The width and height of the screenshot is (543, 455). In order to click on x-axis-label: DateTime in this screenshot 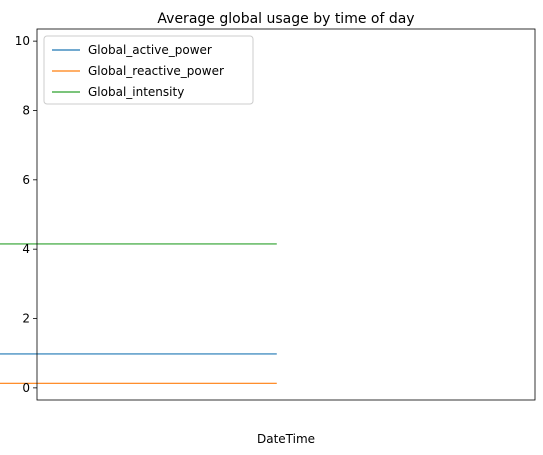, I will do `click(286, 439)`.